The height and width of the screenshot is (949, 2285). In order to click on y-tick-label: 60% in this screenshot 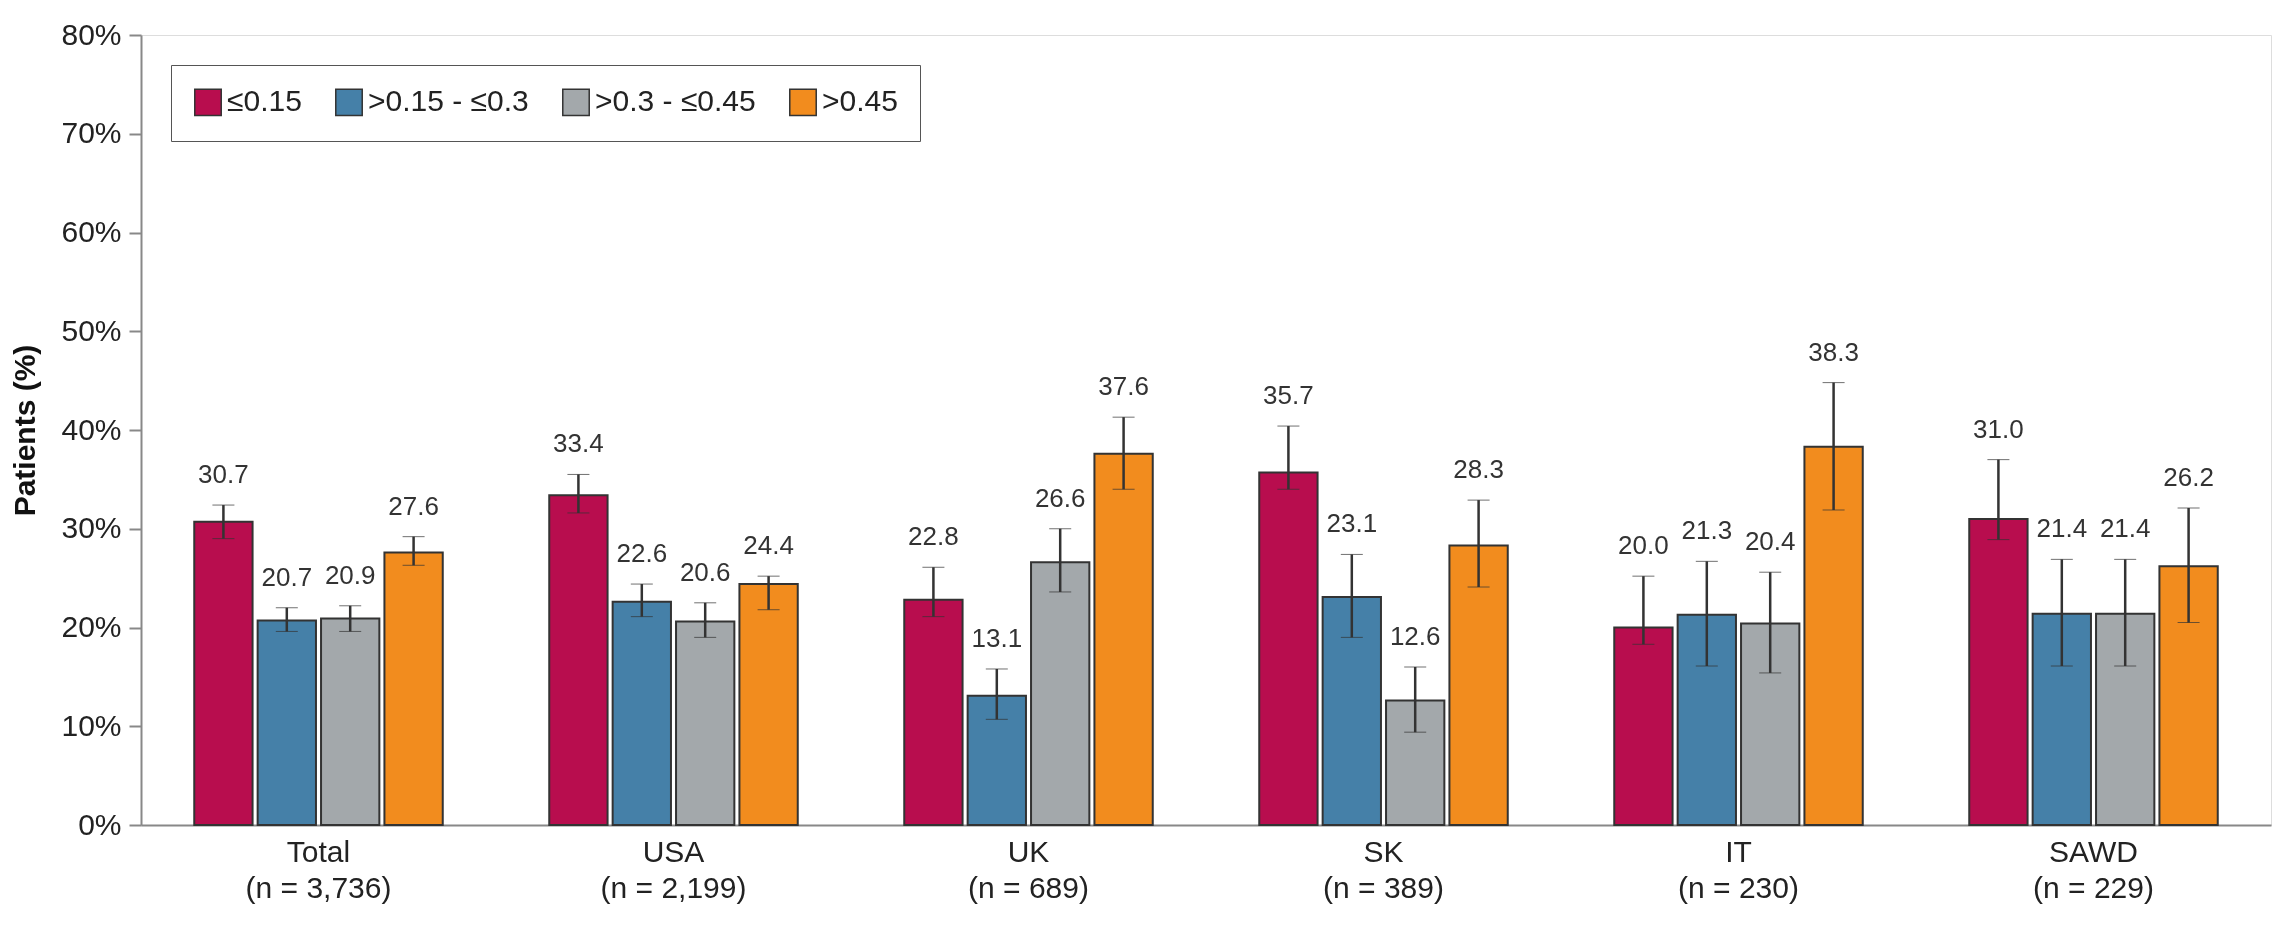, I will do `click(91, 231)`.